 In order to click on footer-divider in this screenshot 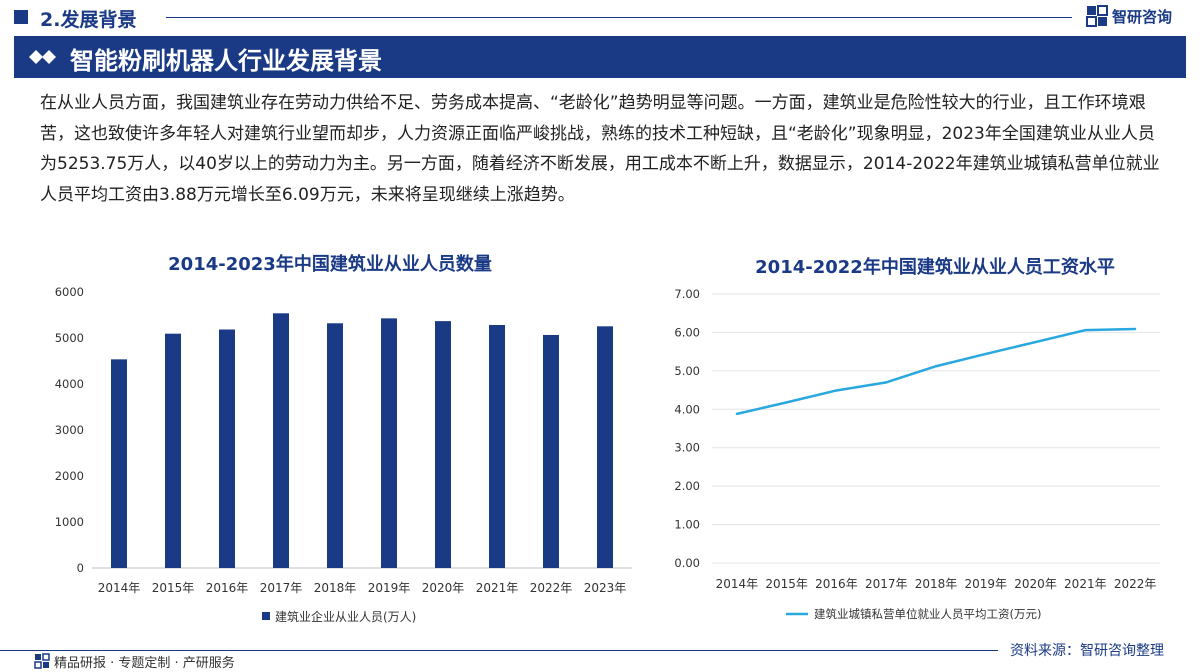, I will do `click(600, 650)`.